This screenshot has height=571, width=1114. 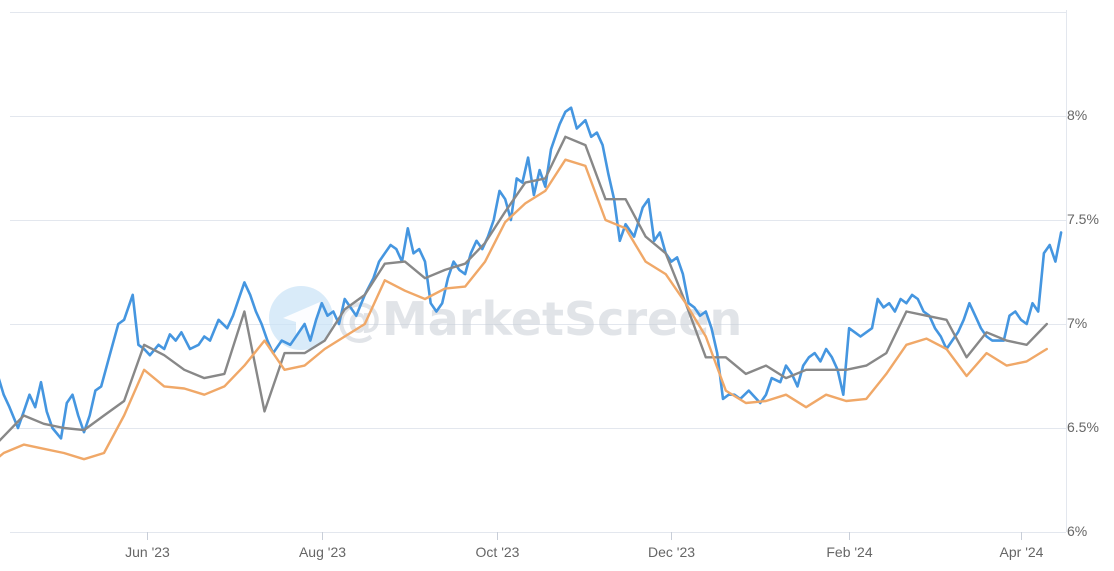 What do you see at coordinates (147, 552) in the screenshot?
I see `x-tick-label: Jun '23` at bounding box center [147, 552].